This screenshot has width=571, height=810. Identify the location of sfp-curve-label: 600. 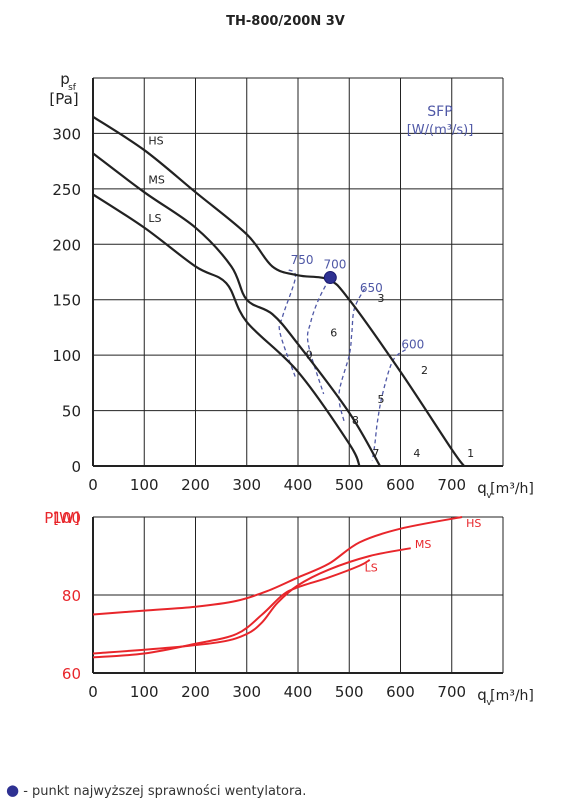
(412, 344).